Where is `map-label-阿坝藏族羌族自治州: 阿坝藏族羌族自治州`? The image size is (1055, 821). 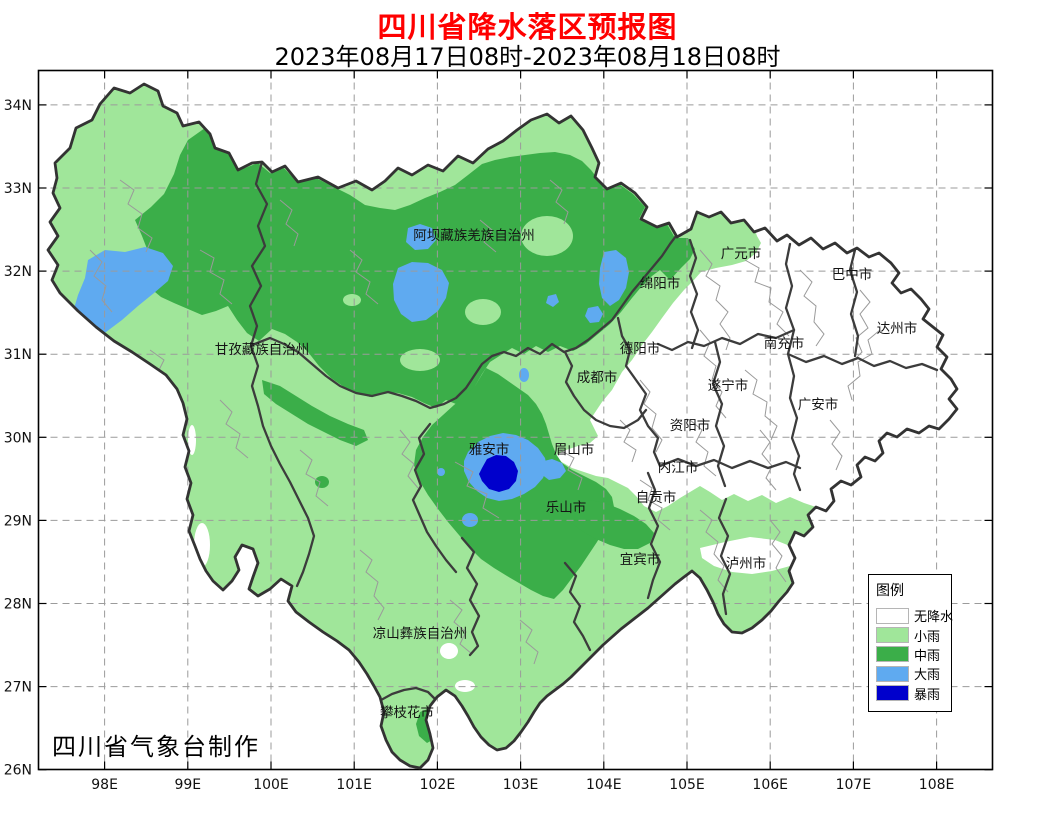
map-label-阿坝藏族羌族自治州: 阿坝藏族羌族自治州 is located at coordinates (474, 236).